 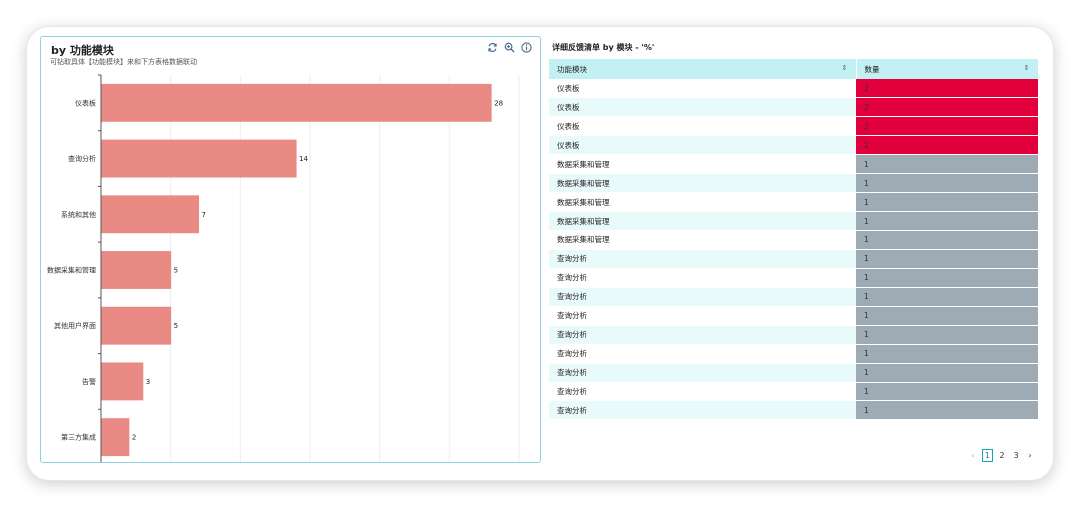 What do you see at coordinates (204, 215) in the screenshot?
I see `bar-value-label: 7` at bounding box center [204, 215].